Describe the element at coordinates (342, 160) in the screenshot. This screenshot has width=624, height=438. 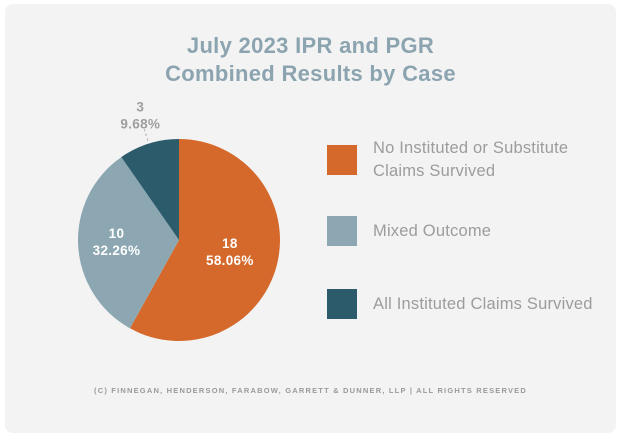
I see `legend-swatch-orange` at that location.